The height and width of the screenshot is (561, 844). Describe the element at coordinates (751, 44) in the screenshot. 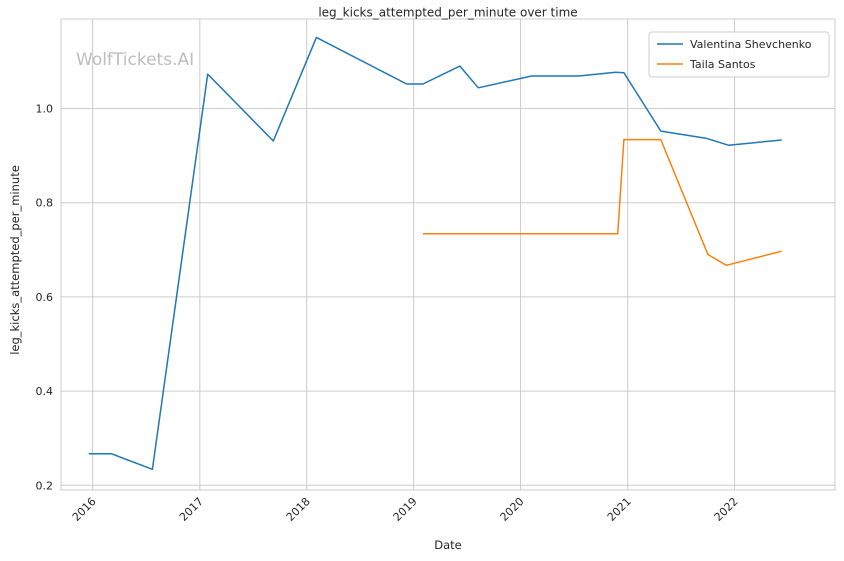

I see `legend-entry-valentina-shevchenko: Valentina Shevchenko` at that location.